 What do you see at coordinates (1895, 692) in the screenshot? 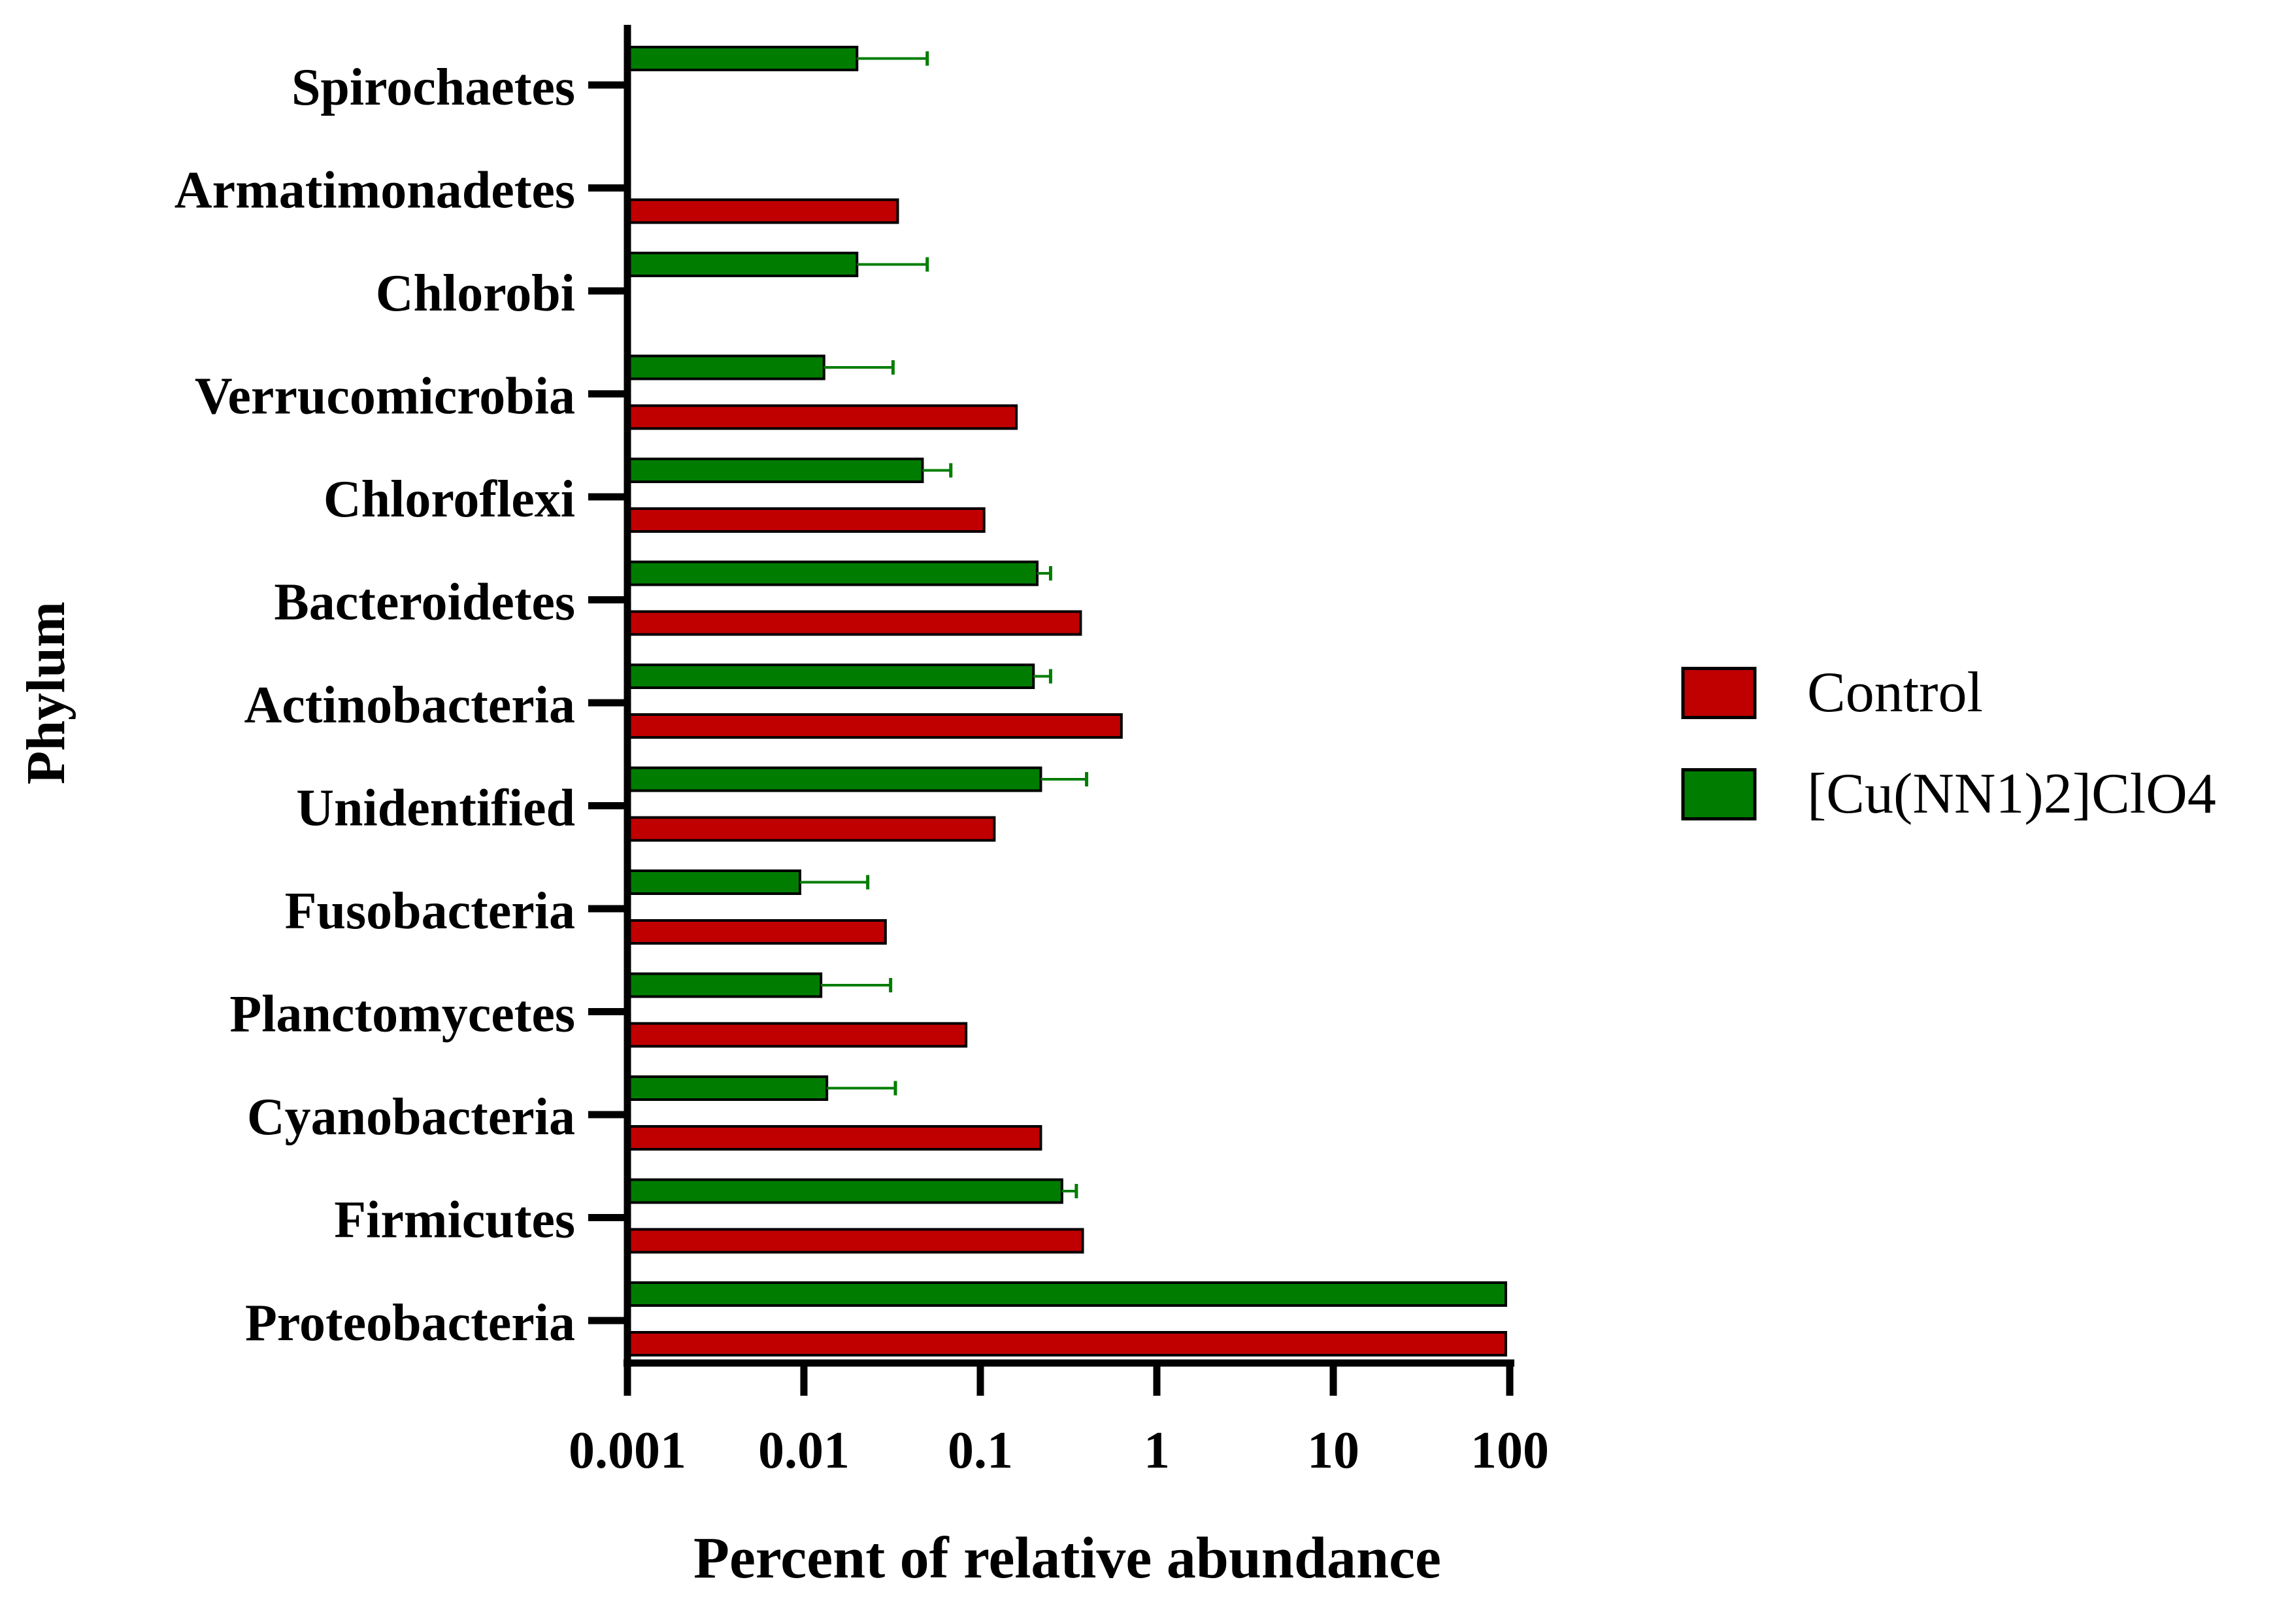
I see `legend-label: Control` at bounding box center [1895, 692].